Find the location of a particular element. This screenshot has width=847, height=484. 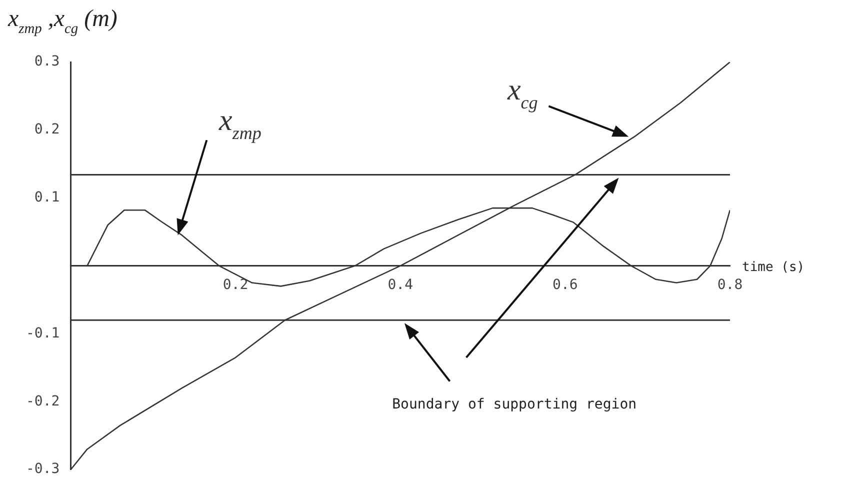

x-tick-label: 0.4 is located at coordinates (401, 284).